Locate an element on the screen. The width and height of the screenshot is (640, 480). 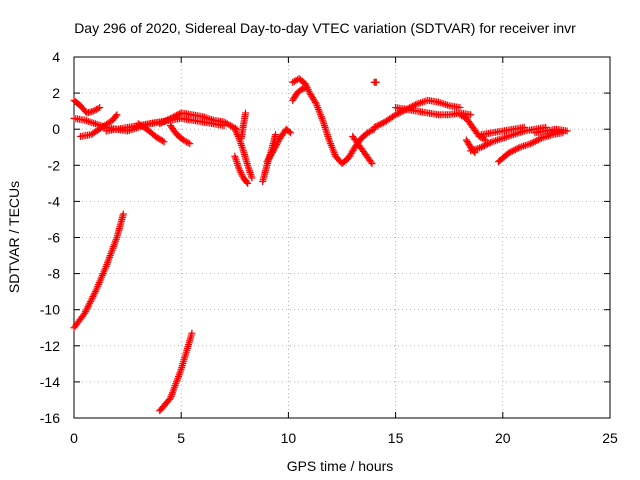
series-arc26 is located at coordinates (176, 372).